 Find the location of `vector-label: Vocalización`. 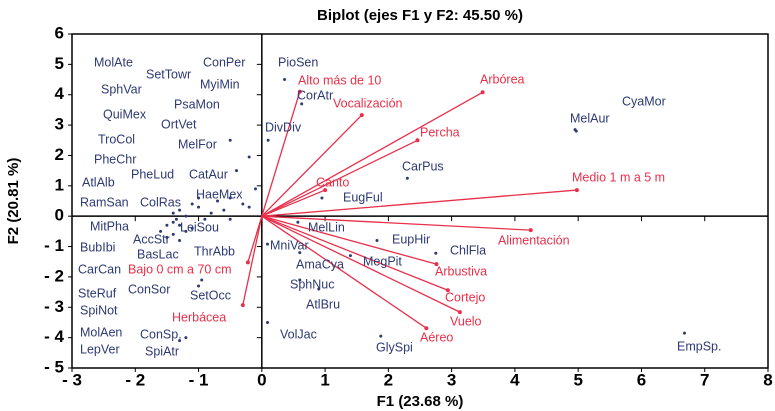

vector-label: Vocalización is located at coordinates (368, 103).